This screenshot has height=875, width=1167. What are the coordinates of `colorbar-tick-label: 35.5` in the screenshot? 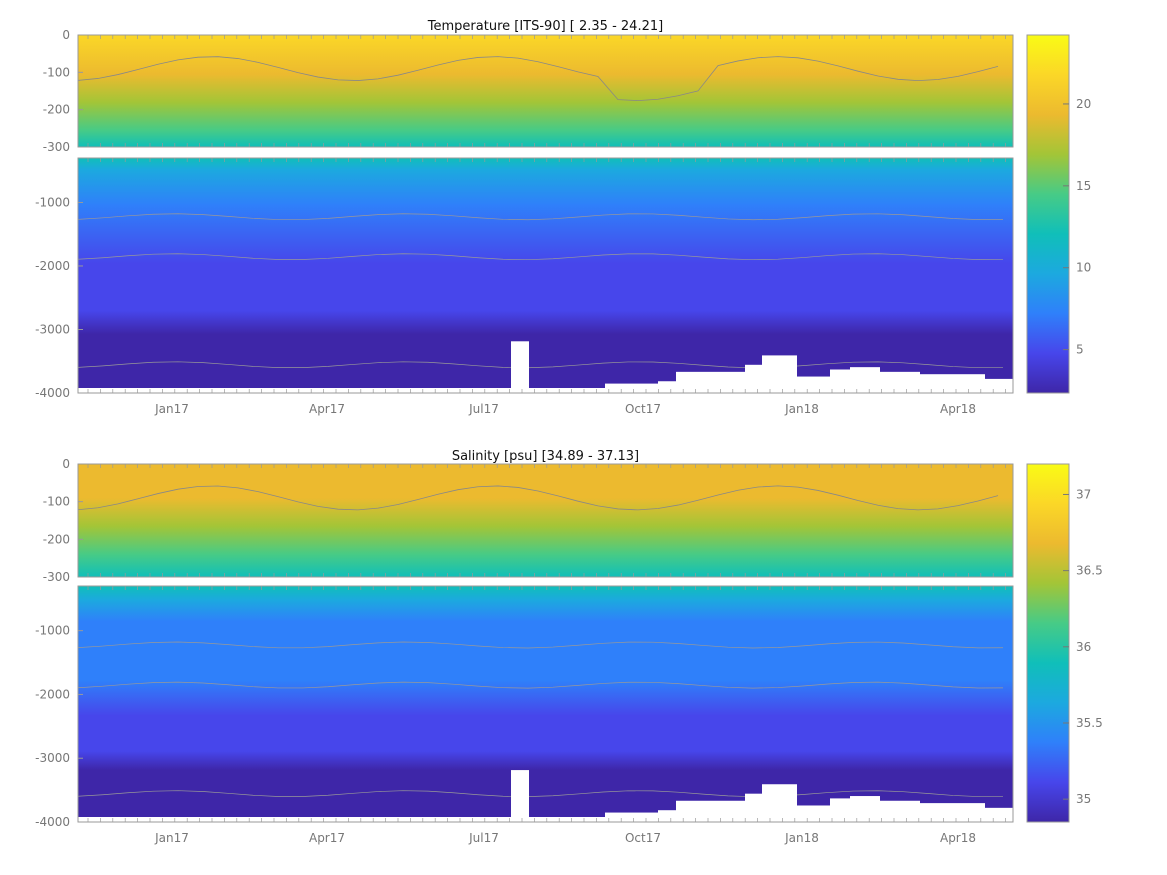 It's located at (1089, 723).